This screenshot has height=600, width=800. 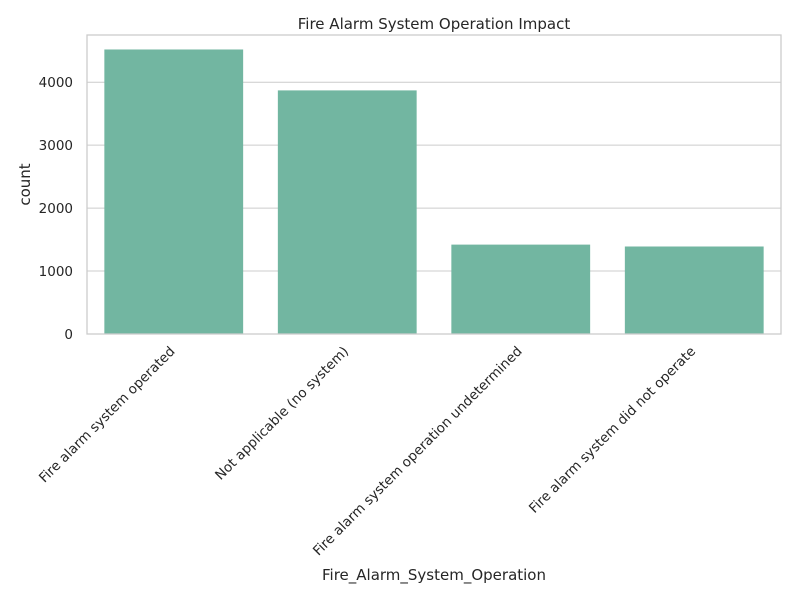 What do you see at coordinates (56, 83) in the screenshot?
I see `y-tick-label: 4000` at bounding box center [56, 83].